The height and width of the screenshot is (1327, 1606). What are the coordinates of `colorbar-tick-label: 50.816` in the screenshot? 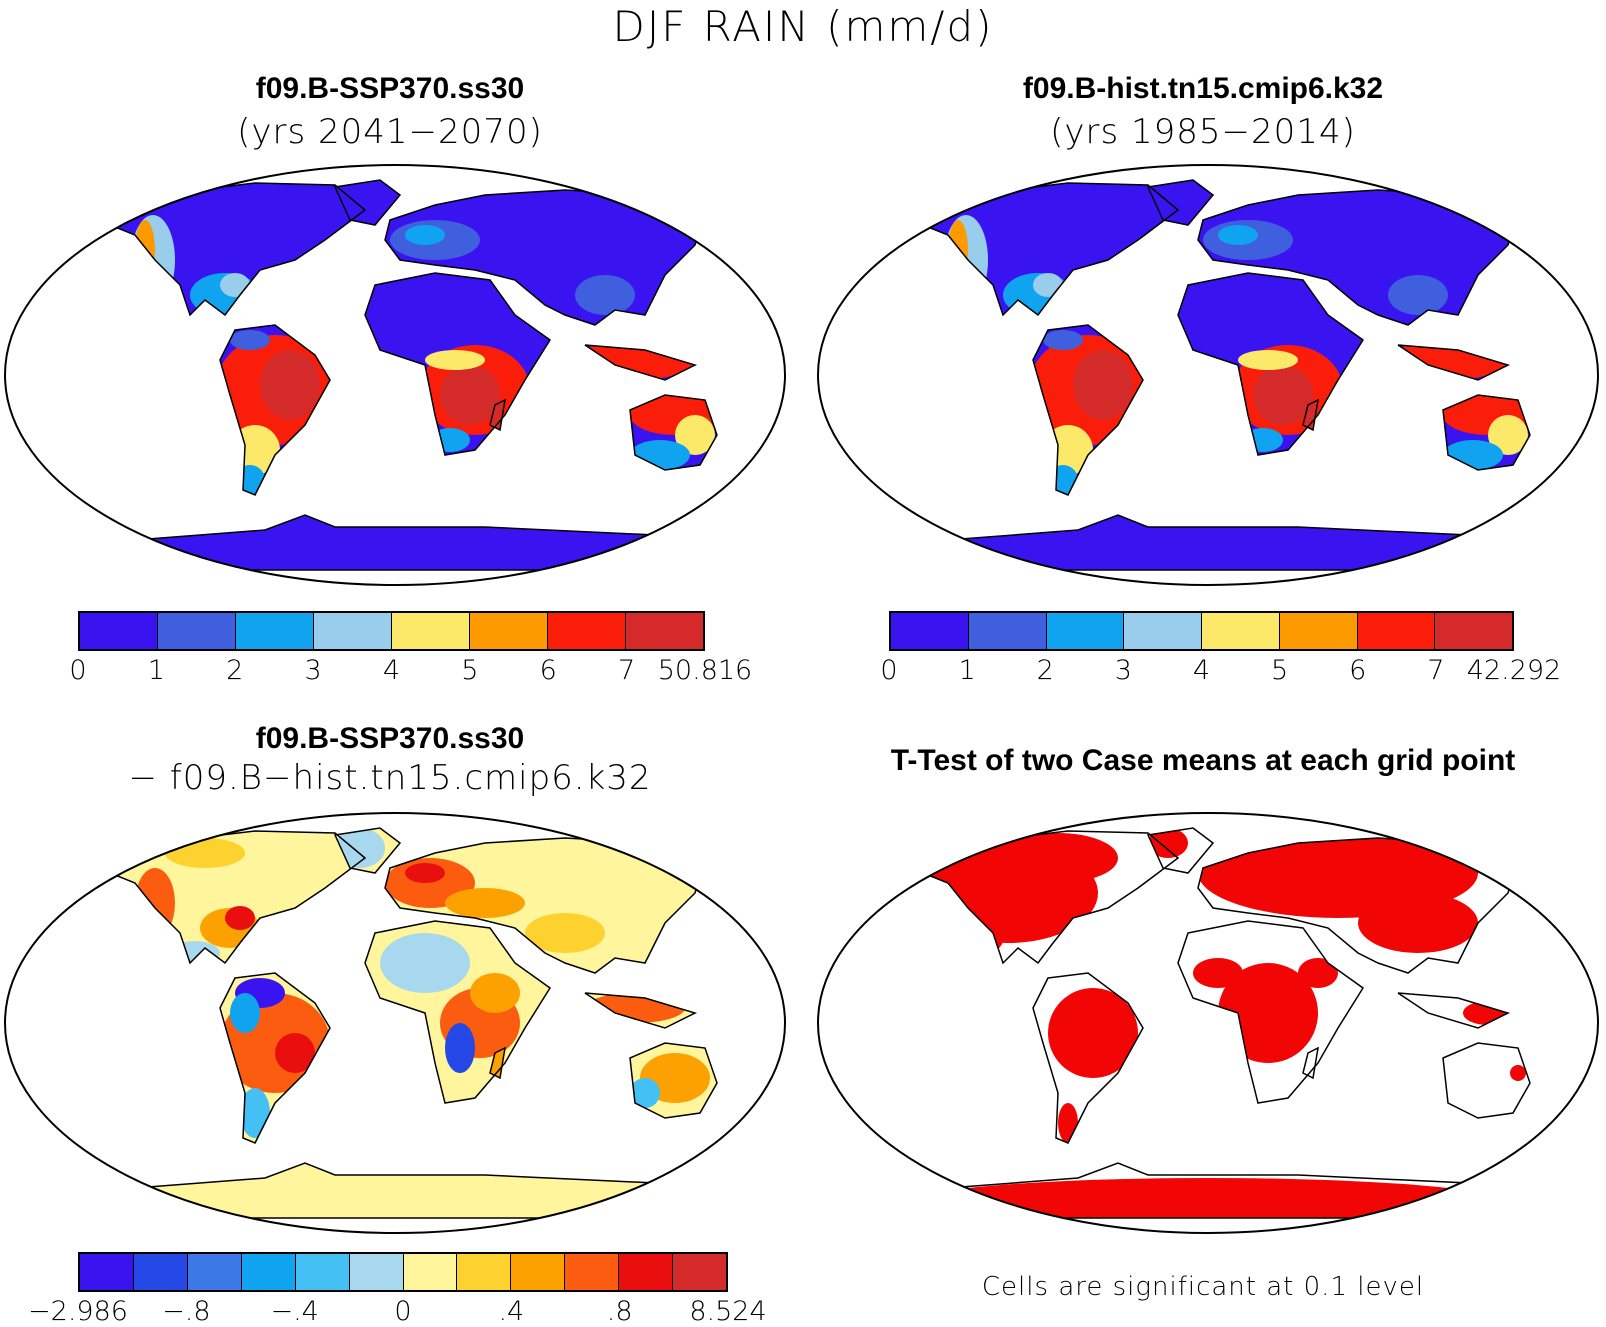 It's located at (705, 670).